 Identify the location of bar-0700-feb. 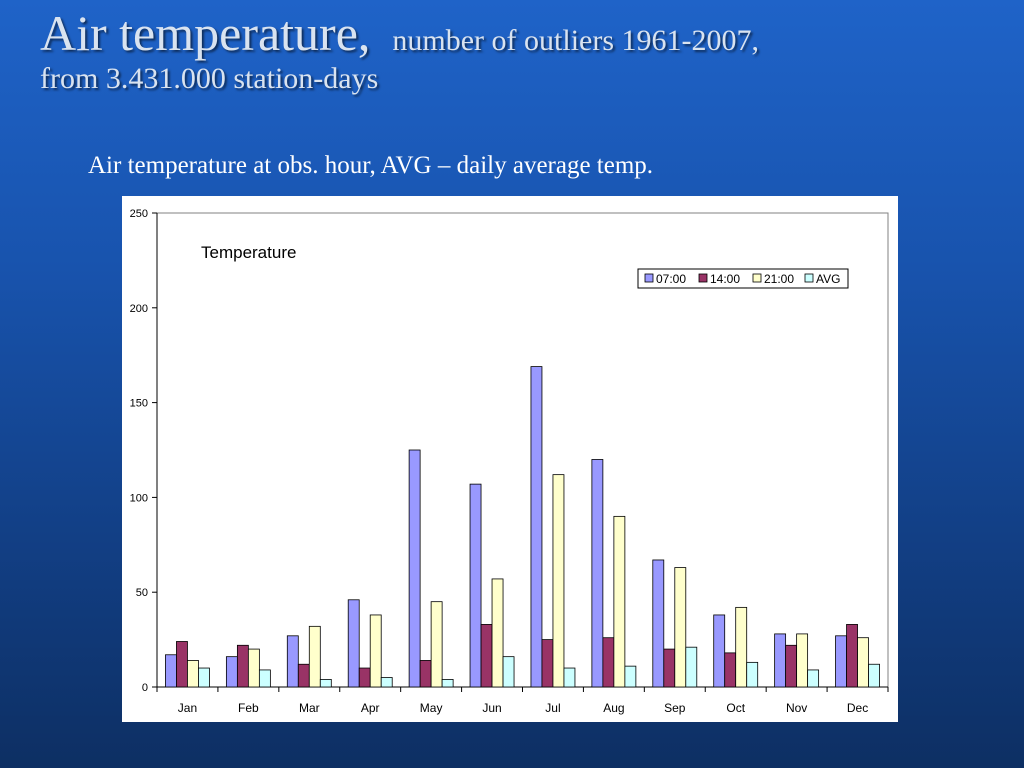
(231, 672).